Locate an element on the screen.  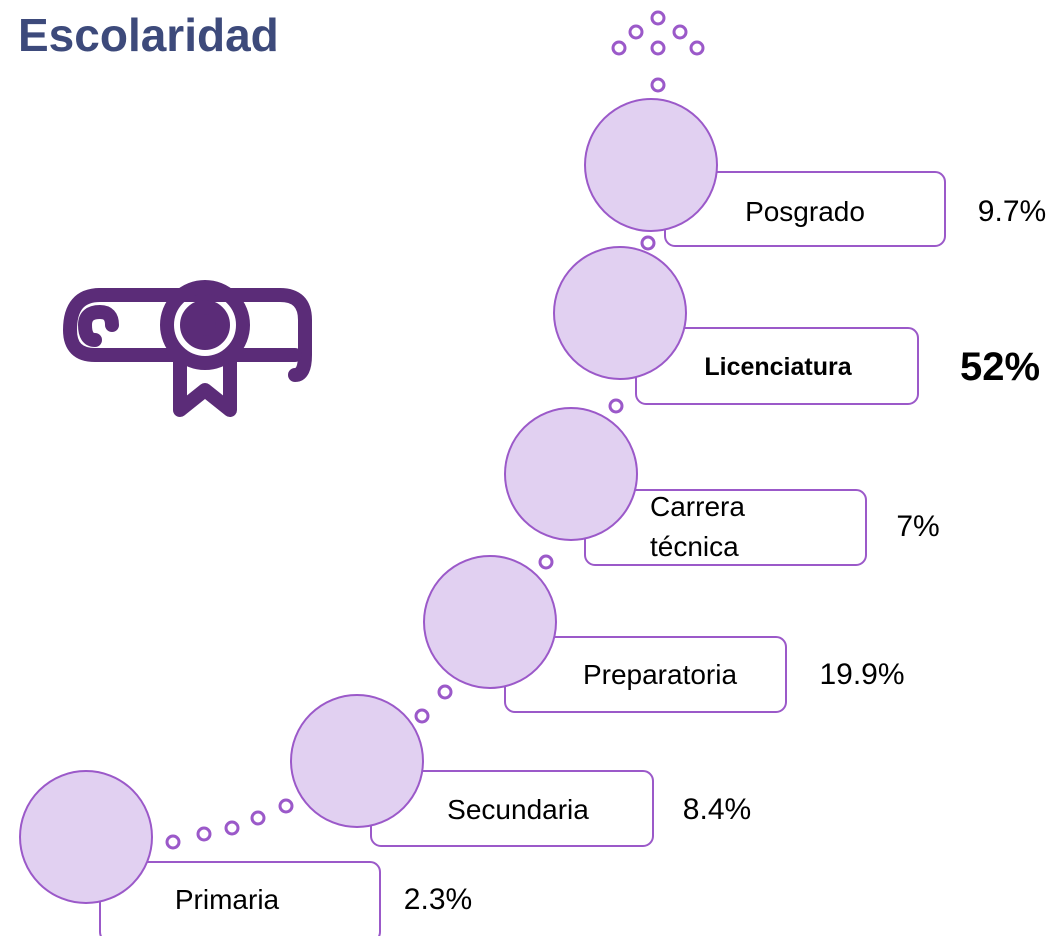
level-label: Posgrado is located at coordinates (805, 211).